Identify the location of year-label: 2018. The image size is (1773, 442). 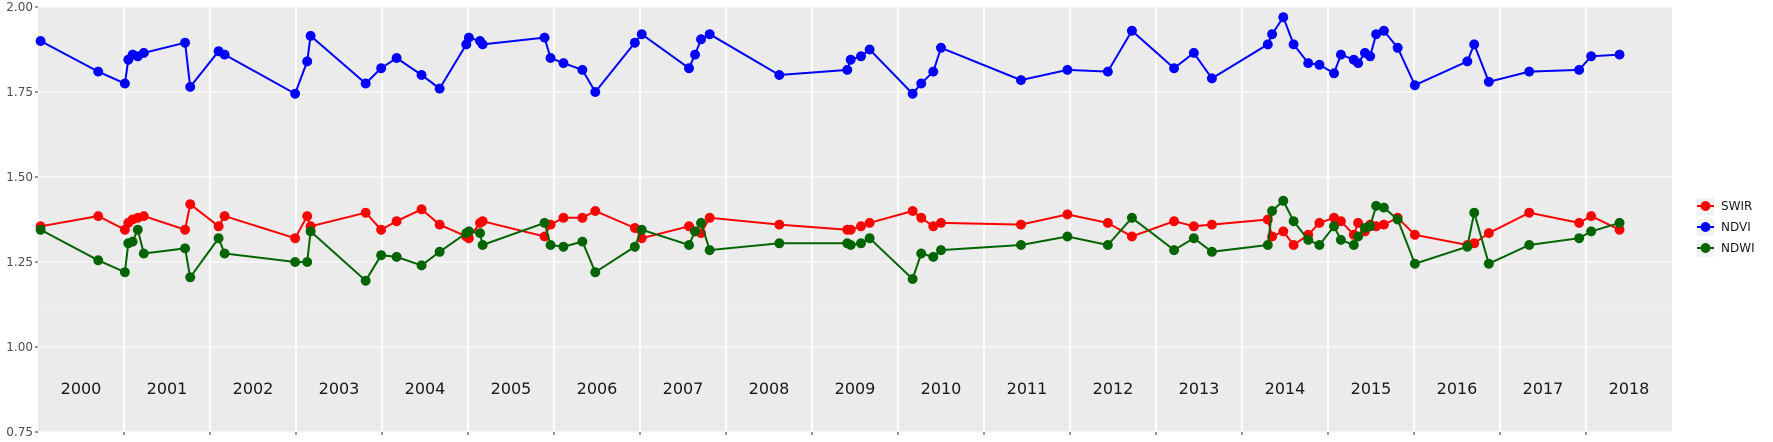
(1629, 388).